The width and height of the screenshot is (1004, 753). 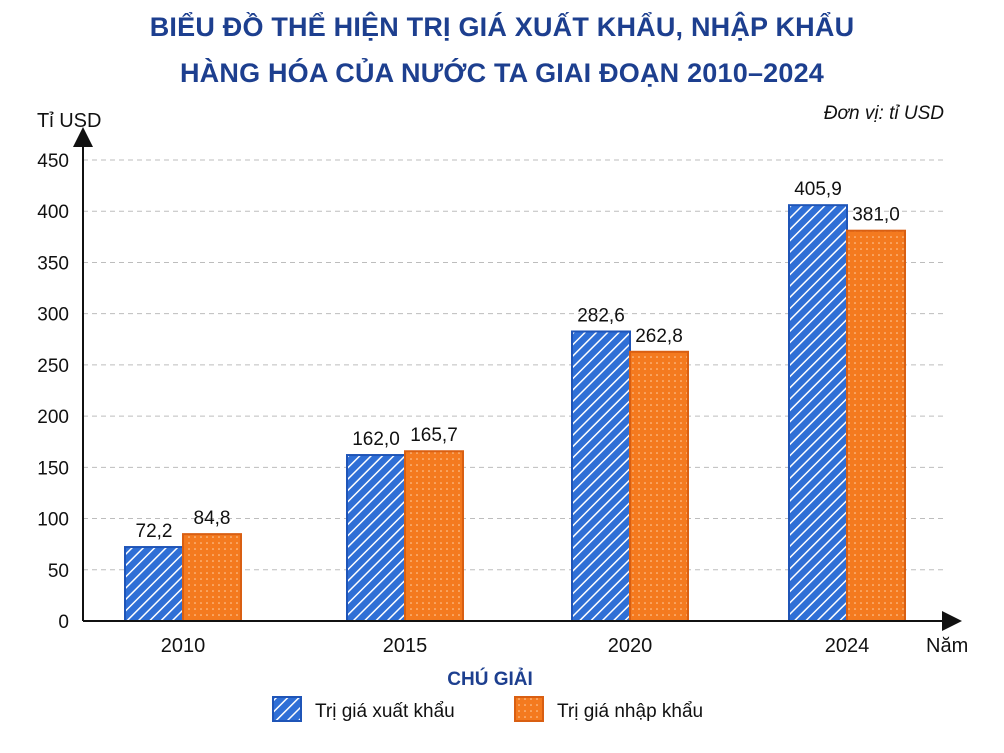 What do you see at coordinates (183, 646) in the screenshot?
I see `x-tick-label: 2010` at bounding box center [183, 646].